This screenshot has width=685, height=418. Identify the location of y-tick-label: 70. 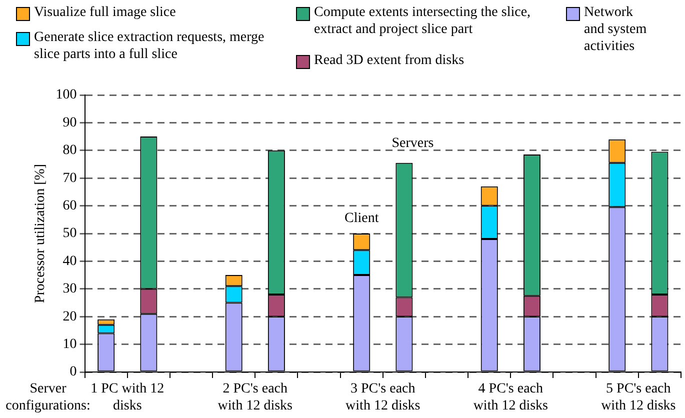
(69, 178).